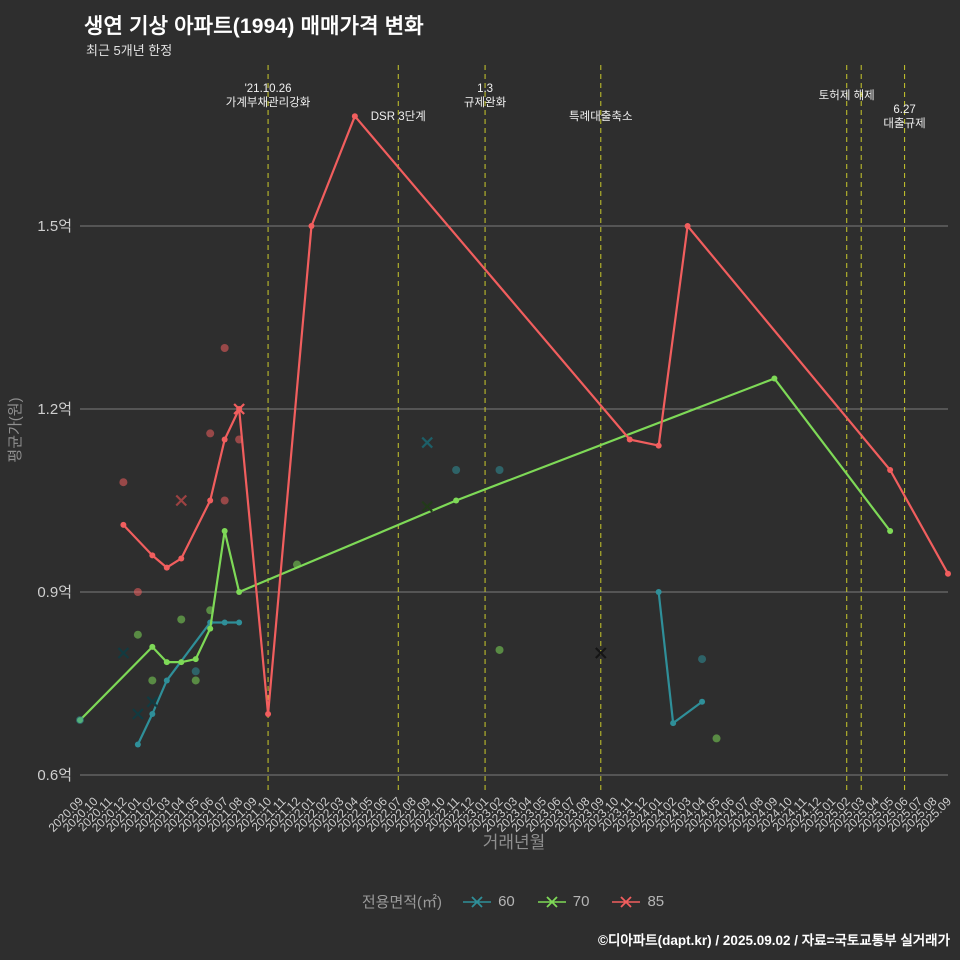  Describe the element at coordinates (54, 226) in the screenshot. I see `y-tick-label: 1.5억` at that location.